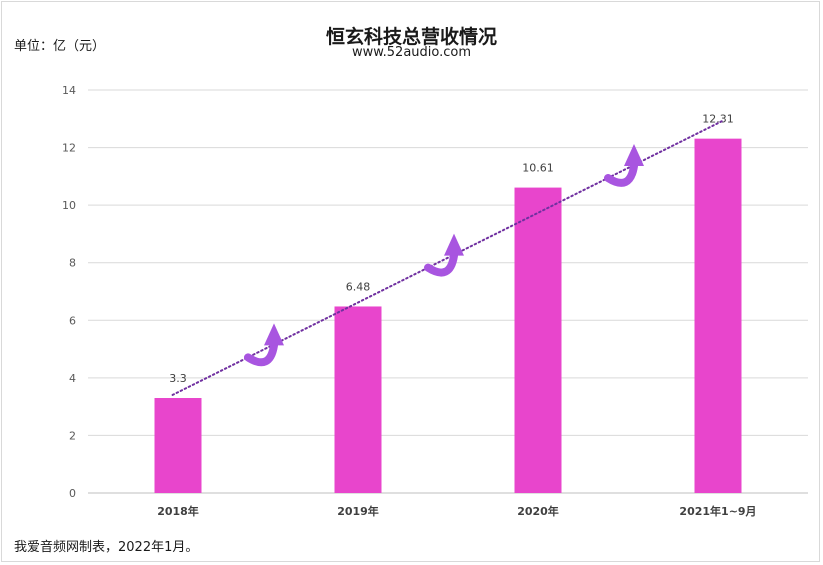 The height and width of the screenshot is (565, 823). What do you see at coordinates (69, 205) in the screenshot?
I see `y-tick-label: 10` at bounding box center [69, 205].